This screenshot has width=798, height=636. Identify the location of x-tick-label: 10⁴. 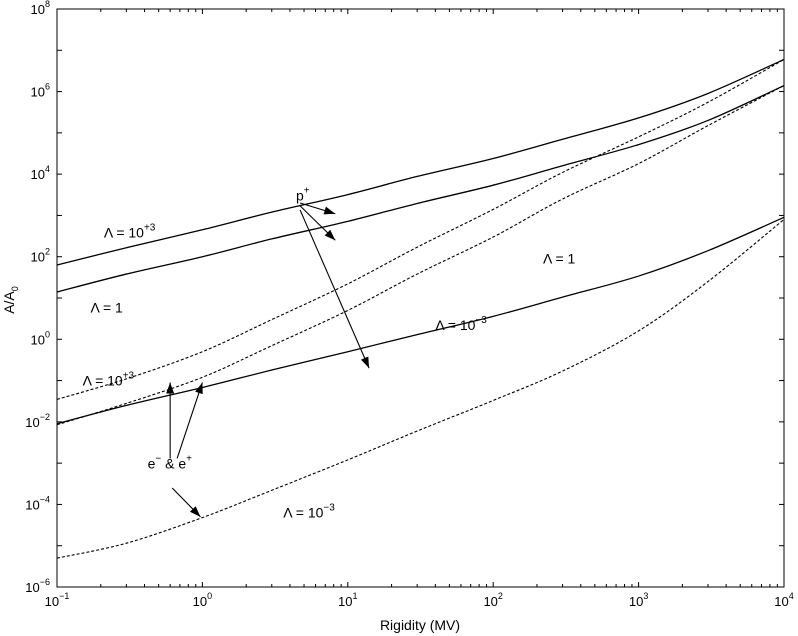
(783, 600).